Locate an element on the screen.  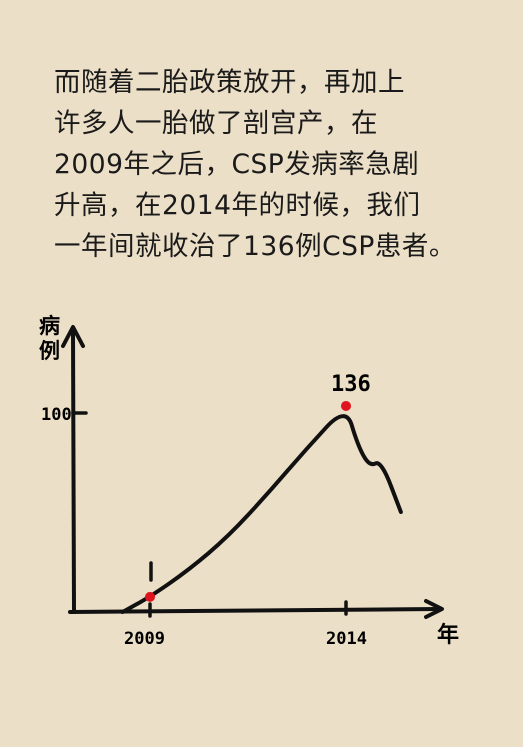
x-tick-label-2014: 2014 is located at coordinates (346, 639).